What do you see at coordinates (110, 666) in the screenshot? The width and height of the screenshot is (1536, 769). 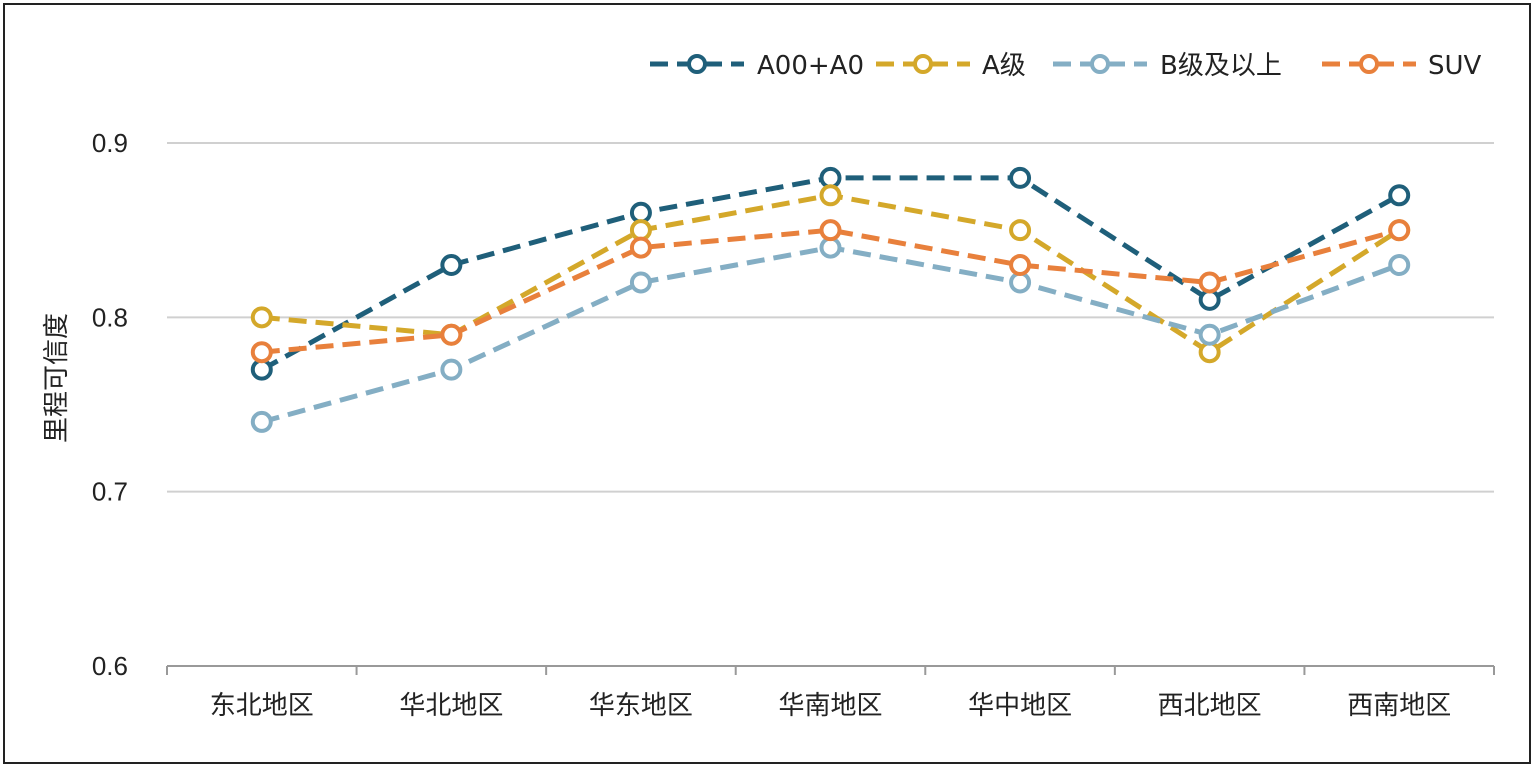 I see `y-tick-label: 0.6` at bounding box center [110, 666].